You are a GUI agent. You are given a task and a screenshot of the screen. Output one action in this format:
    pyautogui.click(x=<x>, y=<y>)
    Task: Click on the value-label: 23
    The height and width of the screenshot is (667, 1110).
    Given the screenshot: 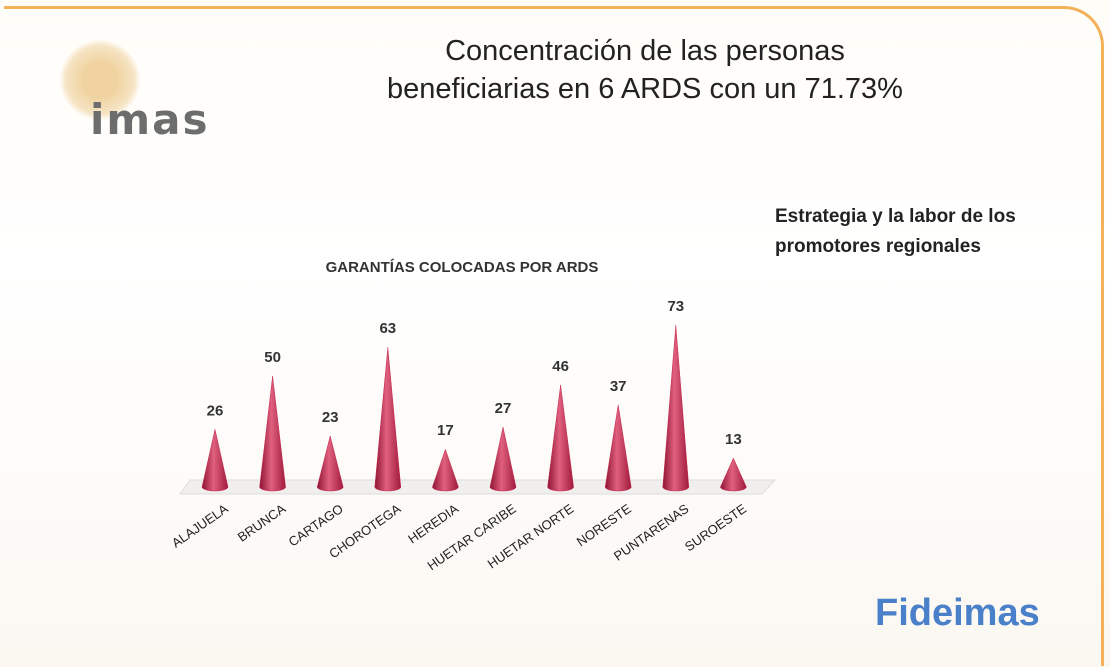 What is the action you would take?
    pyautogui.click(x=330, y=417)
    